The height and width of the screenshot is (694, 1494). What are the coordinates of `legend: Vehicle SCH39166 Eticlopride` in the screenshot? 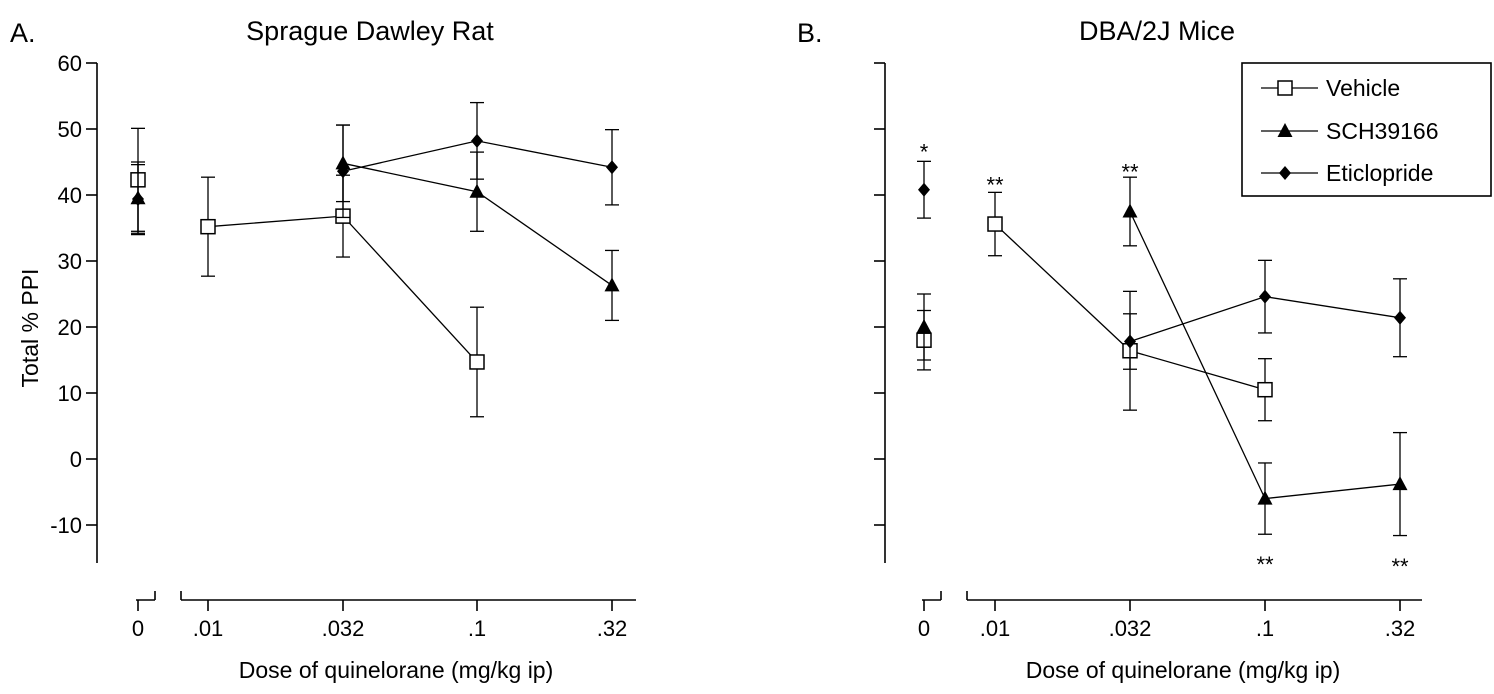 It's located at (1366, 129).